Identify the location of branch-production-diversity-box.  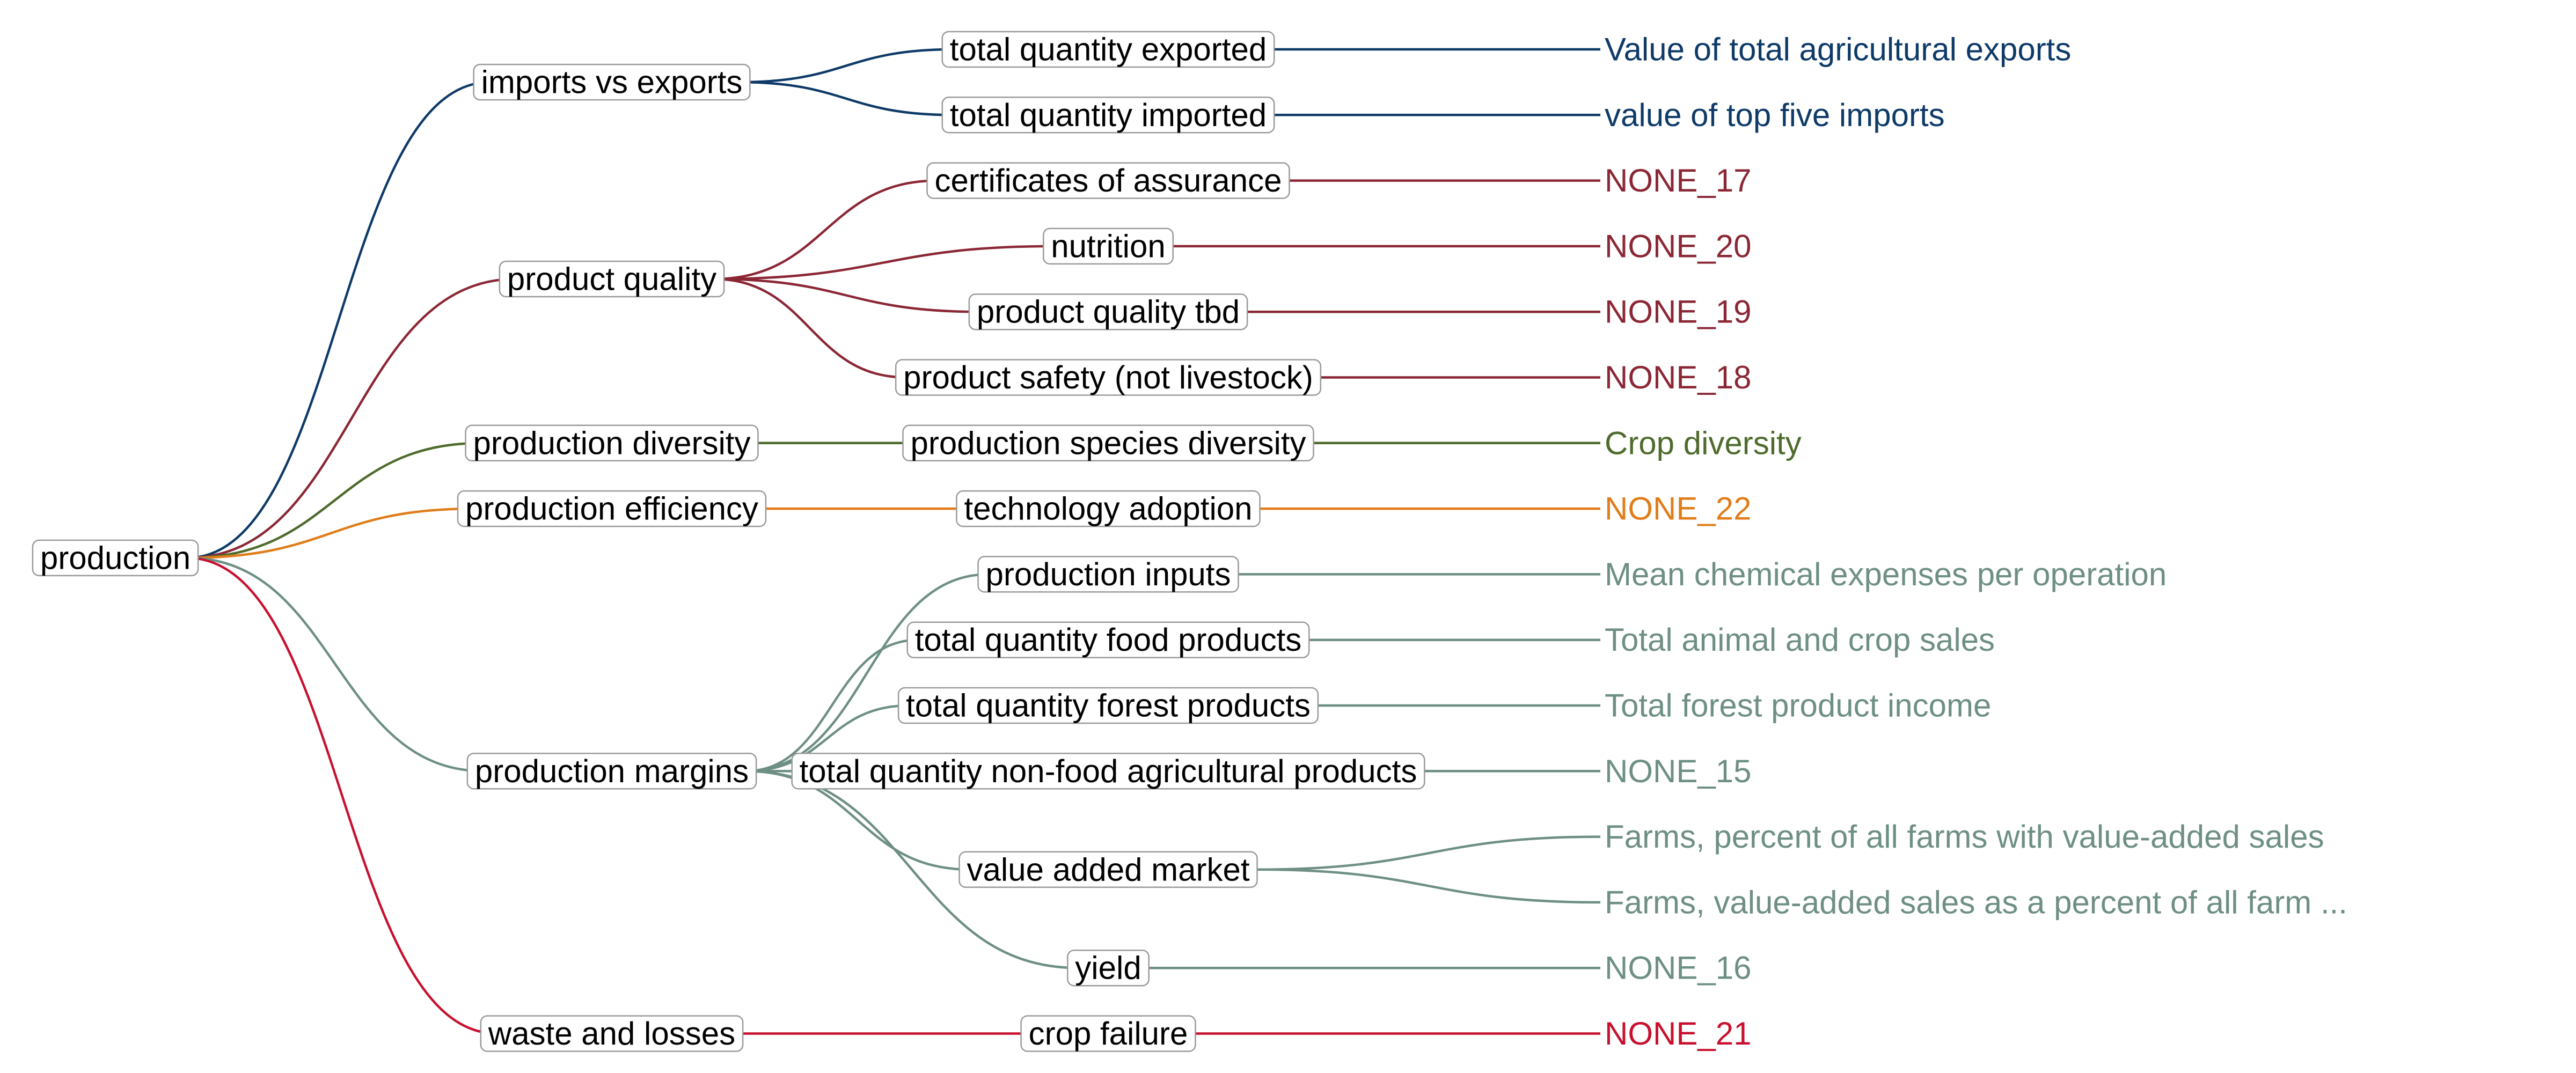
(612, 443).